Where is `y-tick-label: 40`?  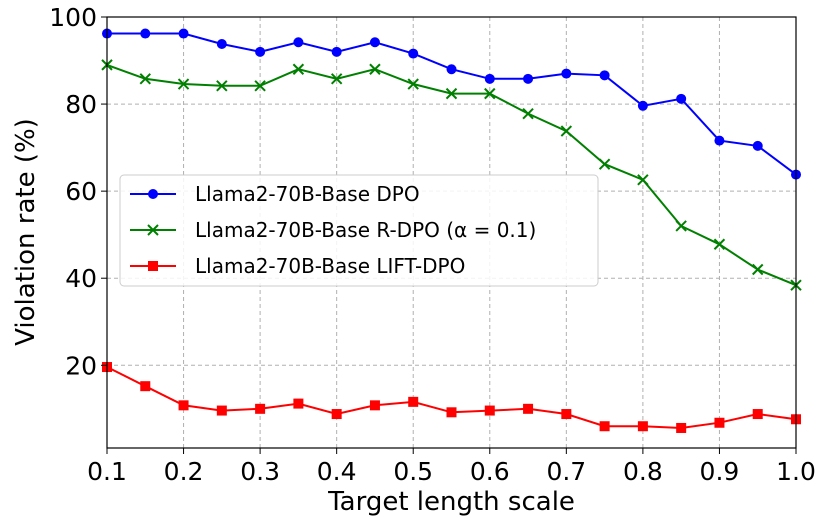 y-tick-label: 40 is located at coordinates (81, 278).